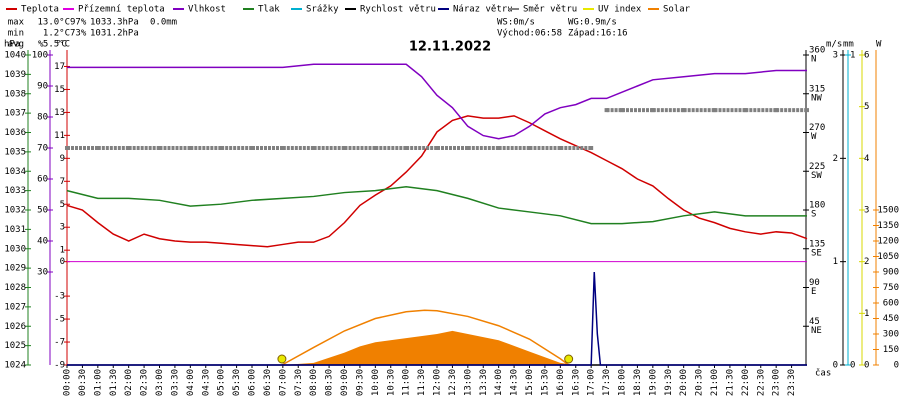 The width and height of the screenshot is (900, 400). I want to click on y-tick-label: 1034, so click(15, 172).